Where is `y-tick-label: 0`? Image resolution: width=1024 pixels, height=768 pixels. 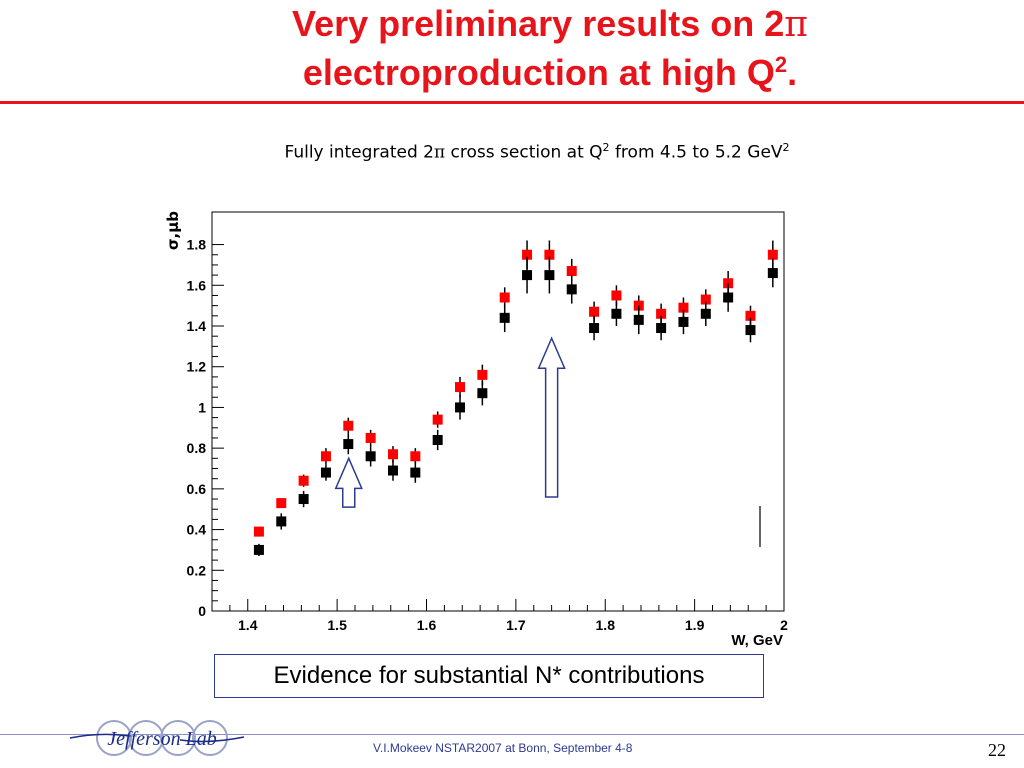
y-tick-label: 0 is located at coordinates (202, 611).